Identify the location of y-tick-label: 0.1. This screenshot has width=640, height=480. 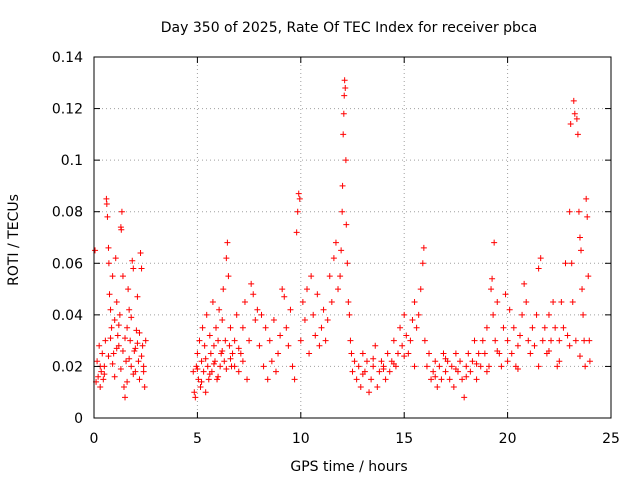
(72, 161).